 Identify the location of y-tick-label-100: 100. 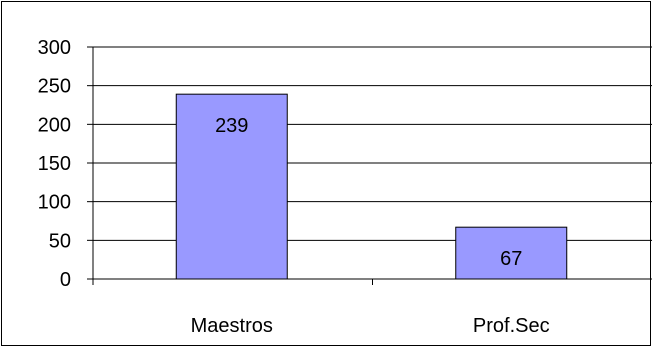
(54, 203).